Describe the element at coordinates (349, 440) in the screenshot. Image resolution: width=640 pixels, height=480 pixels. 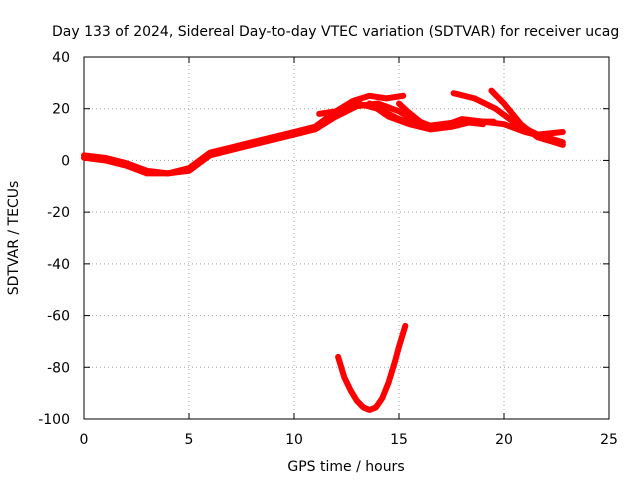
I see `x-tick-labels: 0 5 10 15 20 25` at that location.